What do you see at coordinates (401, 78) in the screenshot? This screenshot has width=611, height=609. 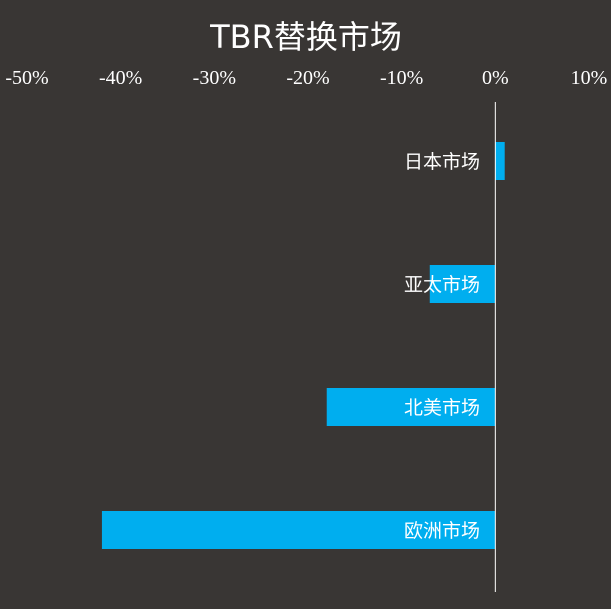 I see `x-tick-label: -10%` at bounding box center [401, 78].